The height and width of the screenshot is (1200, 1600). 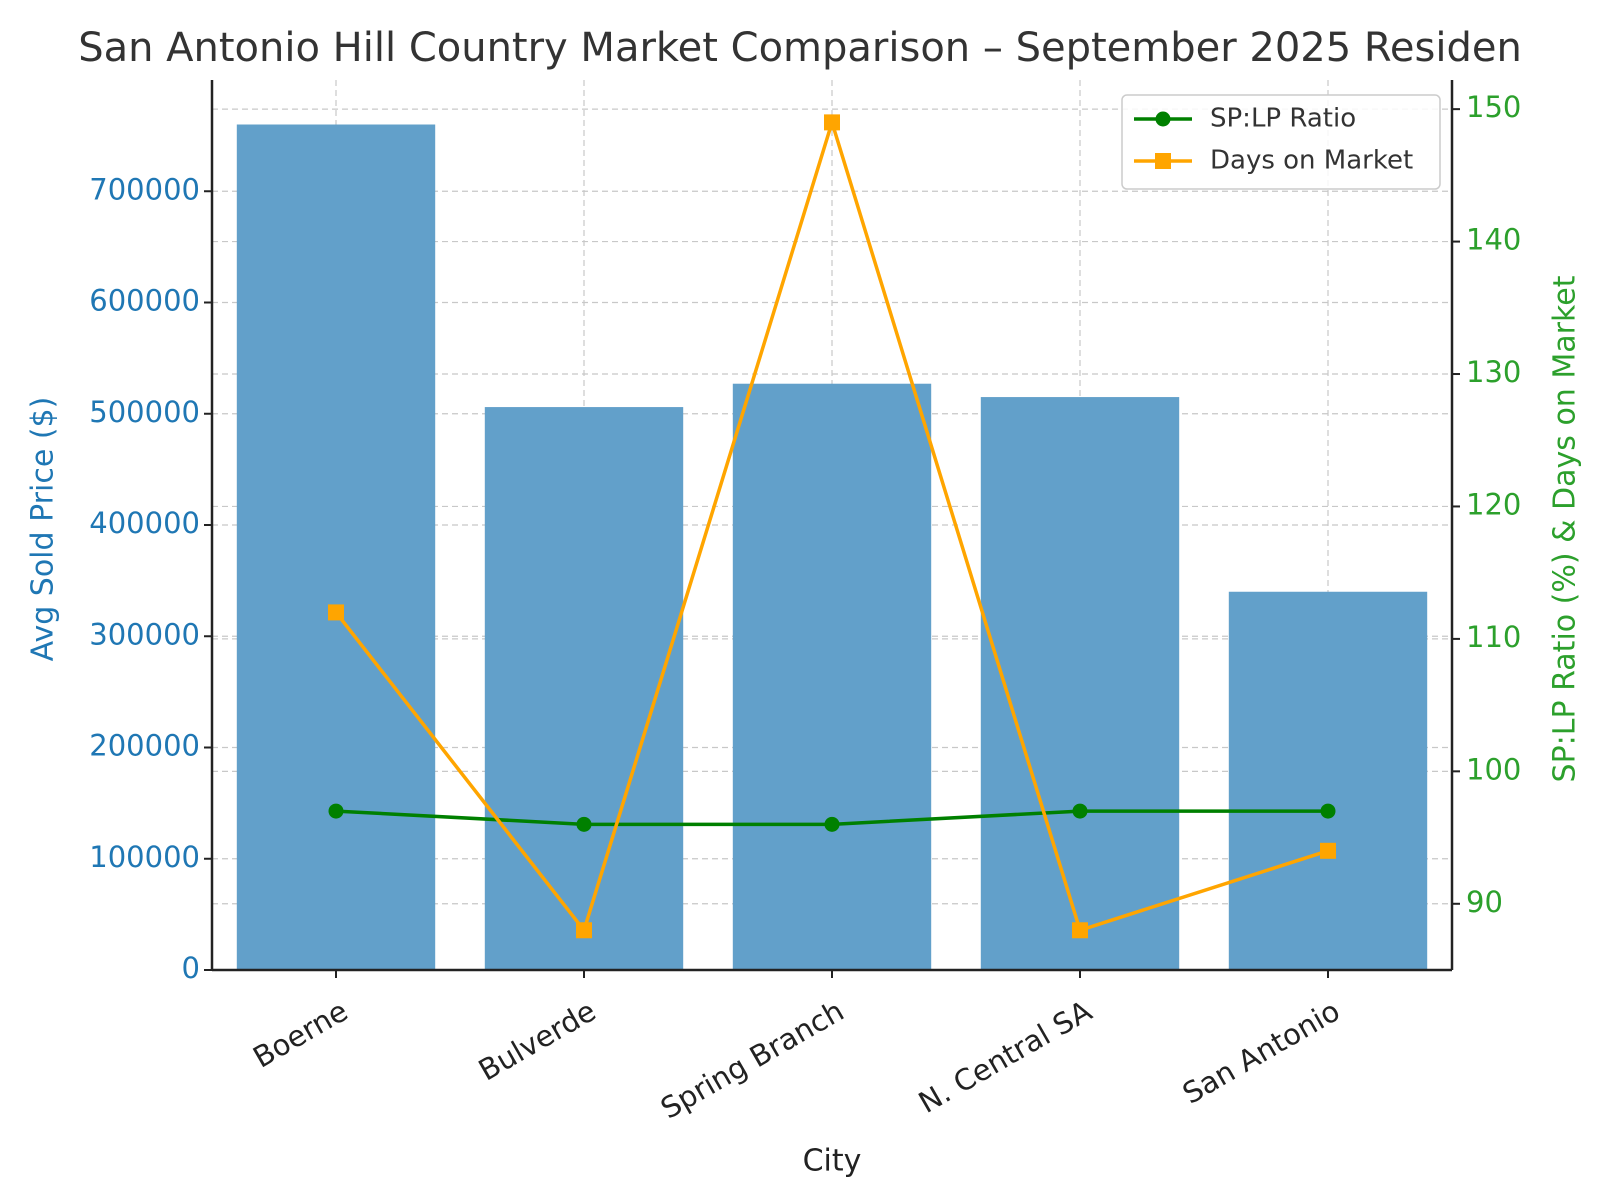 I want to click on y2-tick-label: 130, so click(x=1493, y=372).